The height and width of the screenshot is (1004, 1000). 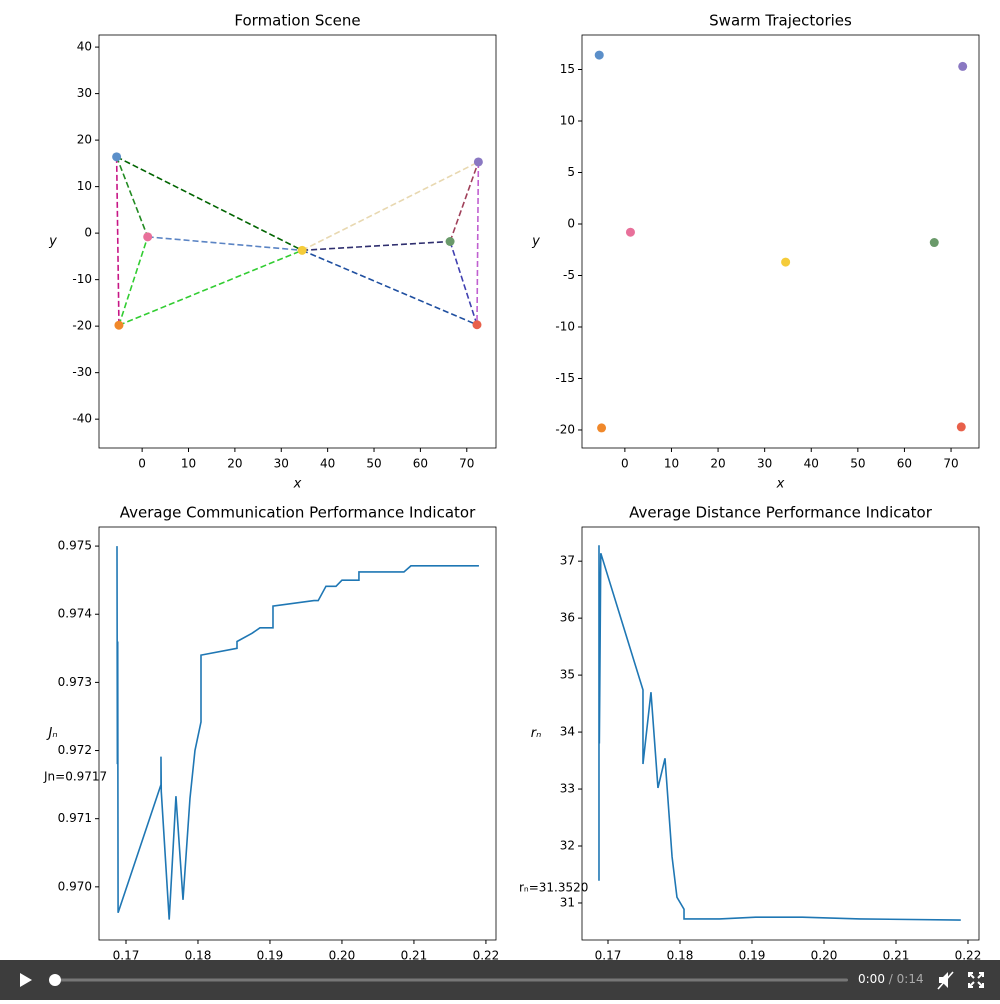 I want to click on y-tick-label: 0.970, so click(x=75, y=886).